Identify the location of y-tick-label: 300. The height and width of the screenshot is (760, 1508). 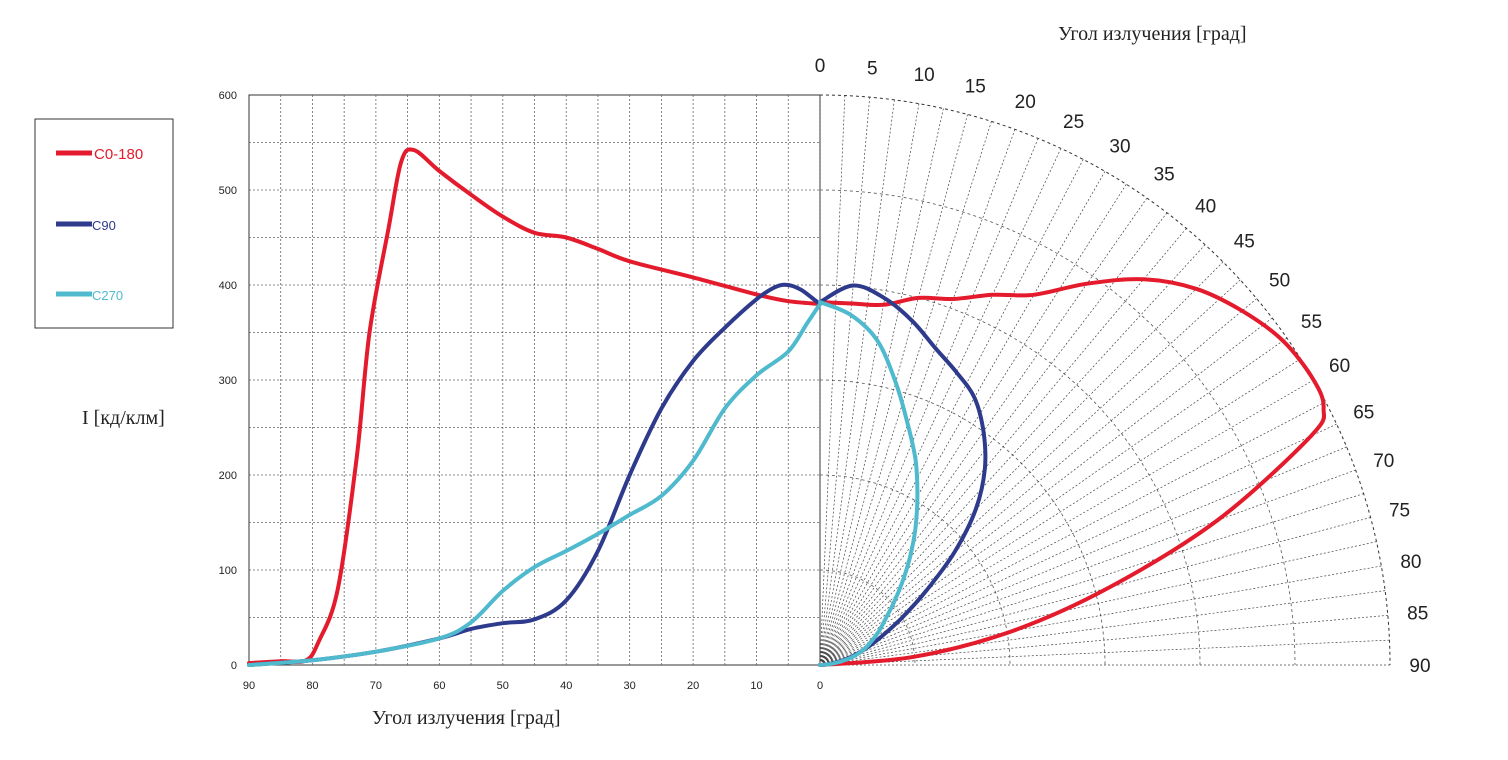
(228, 381).